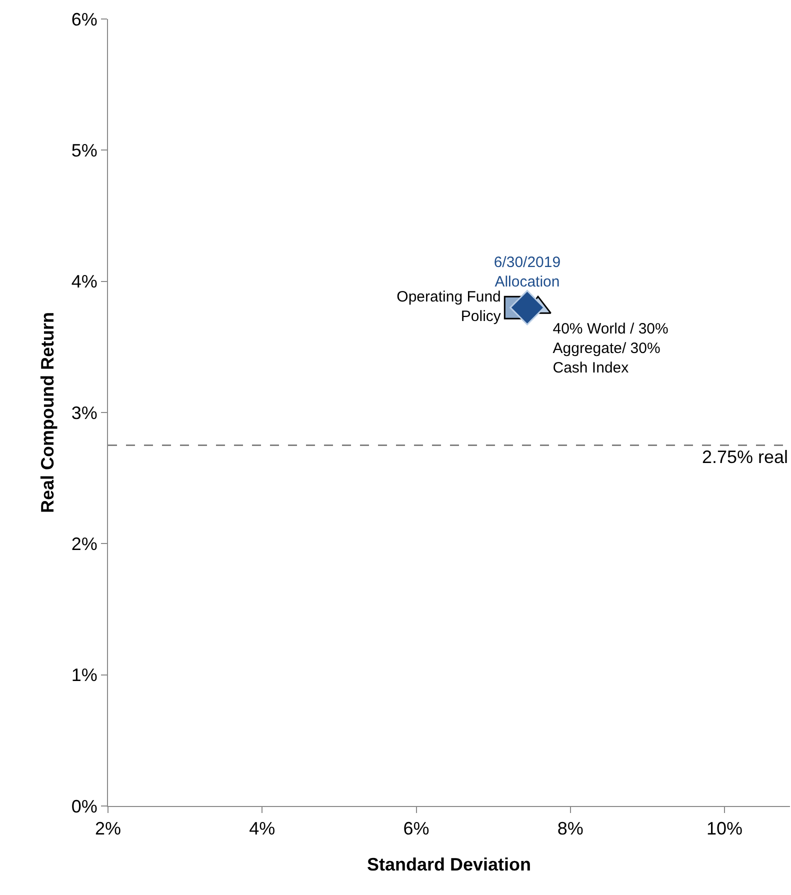  What do you see at coordinates (745, 457) in the screenshot?
I see `ref-line-label: 2.75% real` at bounding box center [745, 457].